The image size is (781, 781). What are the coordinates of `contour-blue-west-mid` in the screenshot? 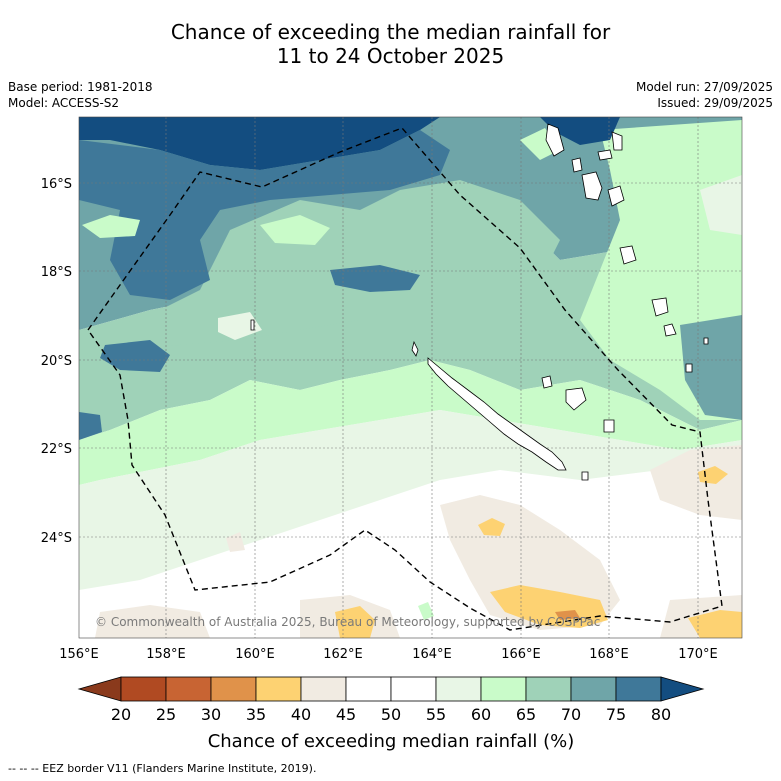 It's located at (135, 356).